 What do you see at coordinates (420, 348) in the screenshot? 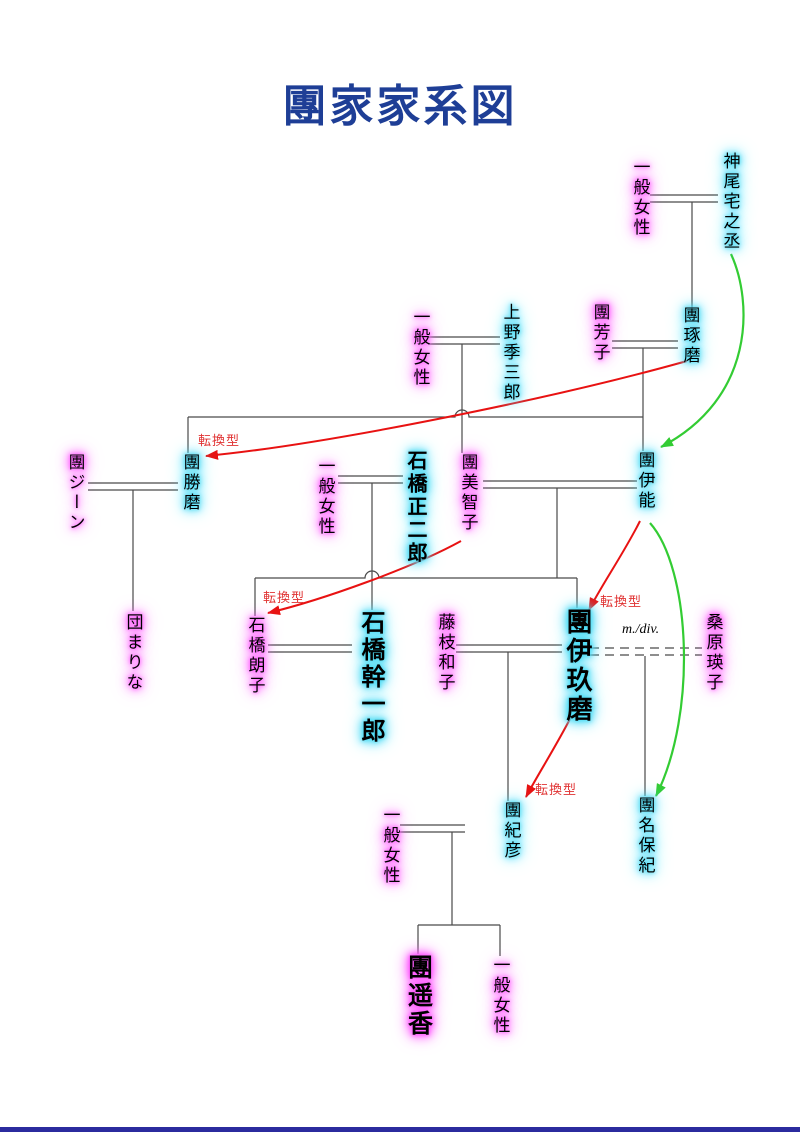
I see `person-ippan-josei-2: 一般女性` at bounding box center [420, 348].